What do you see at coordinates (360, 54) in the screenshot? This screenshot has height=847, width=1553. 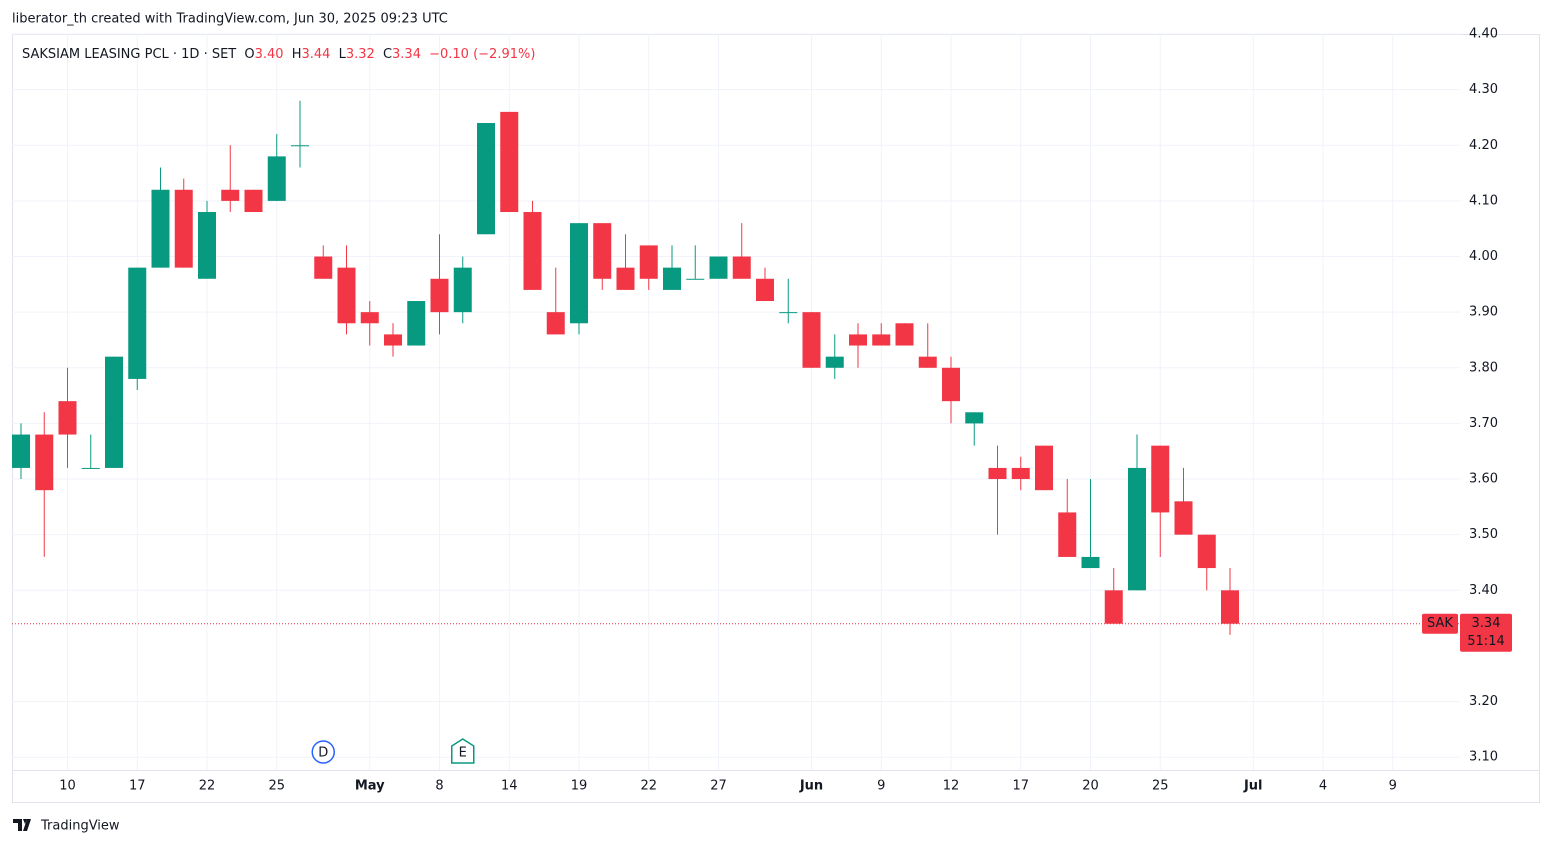 I see `legend-value: 3.32` at bounding box center [360, 54].